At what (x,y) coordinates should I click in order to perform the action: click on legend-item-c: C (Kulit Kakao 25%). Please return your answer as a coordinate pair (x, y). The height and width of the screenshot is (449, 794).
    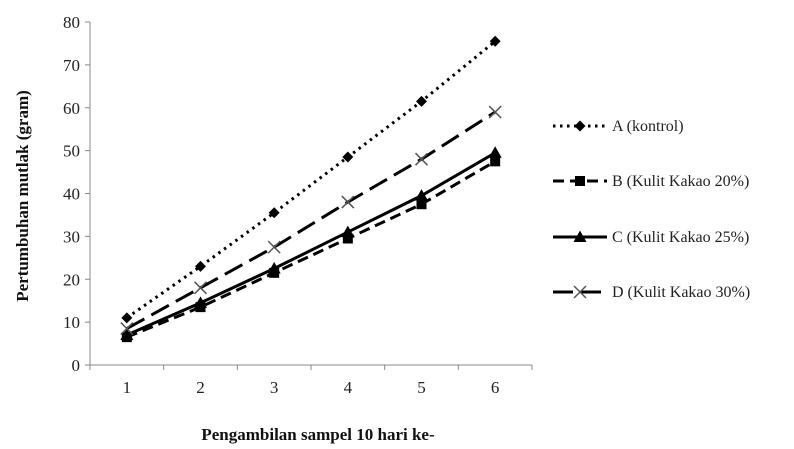
    Looking at the image, I should click on (651, 237).